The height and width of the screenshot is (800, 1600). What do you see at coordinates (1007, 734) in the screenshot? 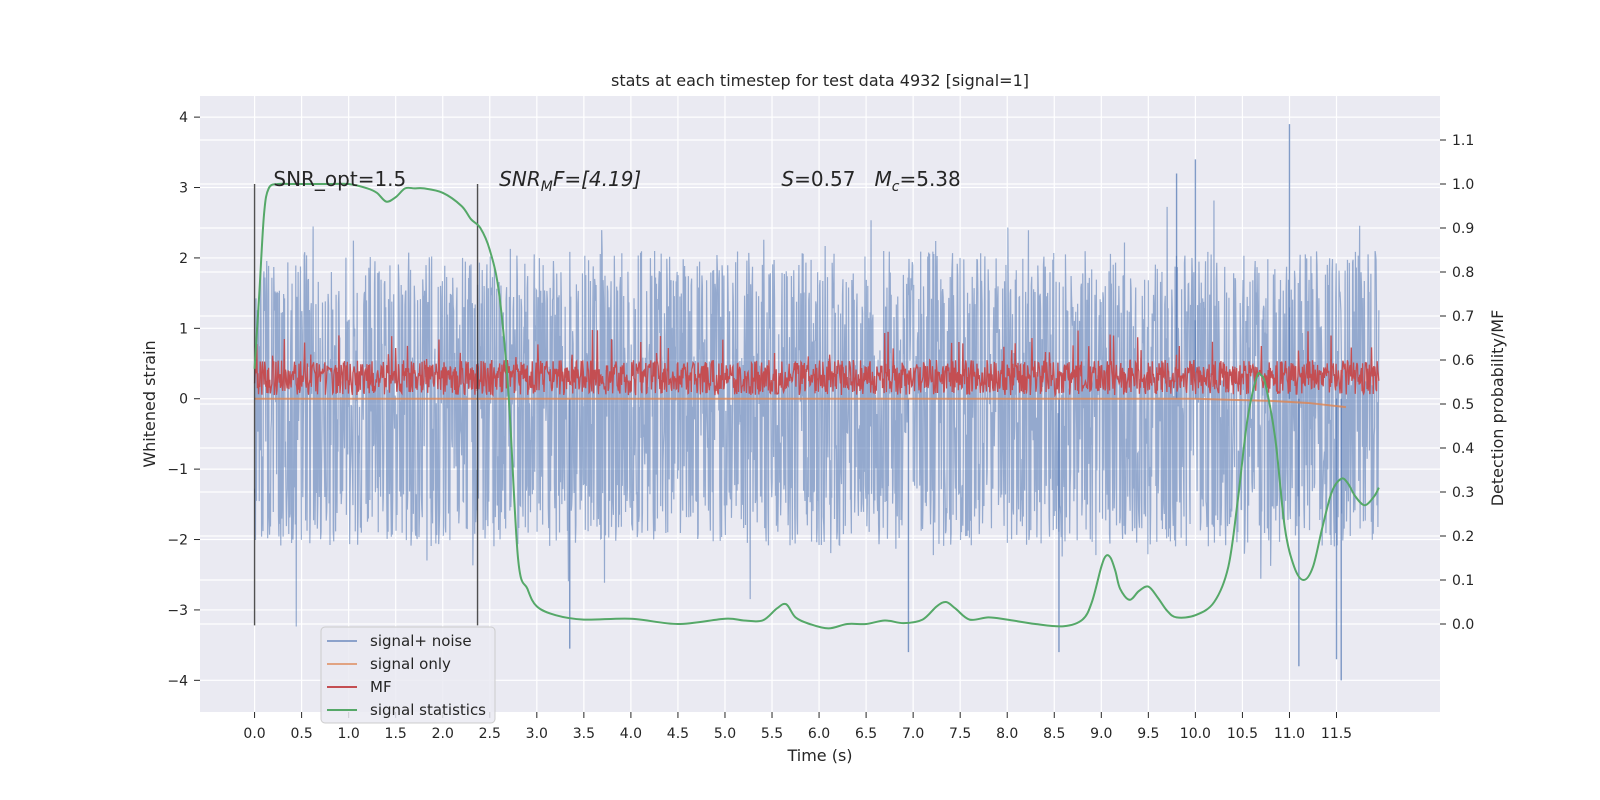
I see `x-tick-label: 8.0` at bounding box center [1007, 734].